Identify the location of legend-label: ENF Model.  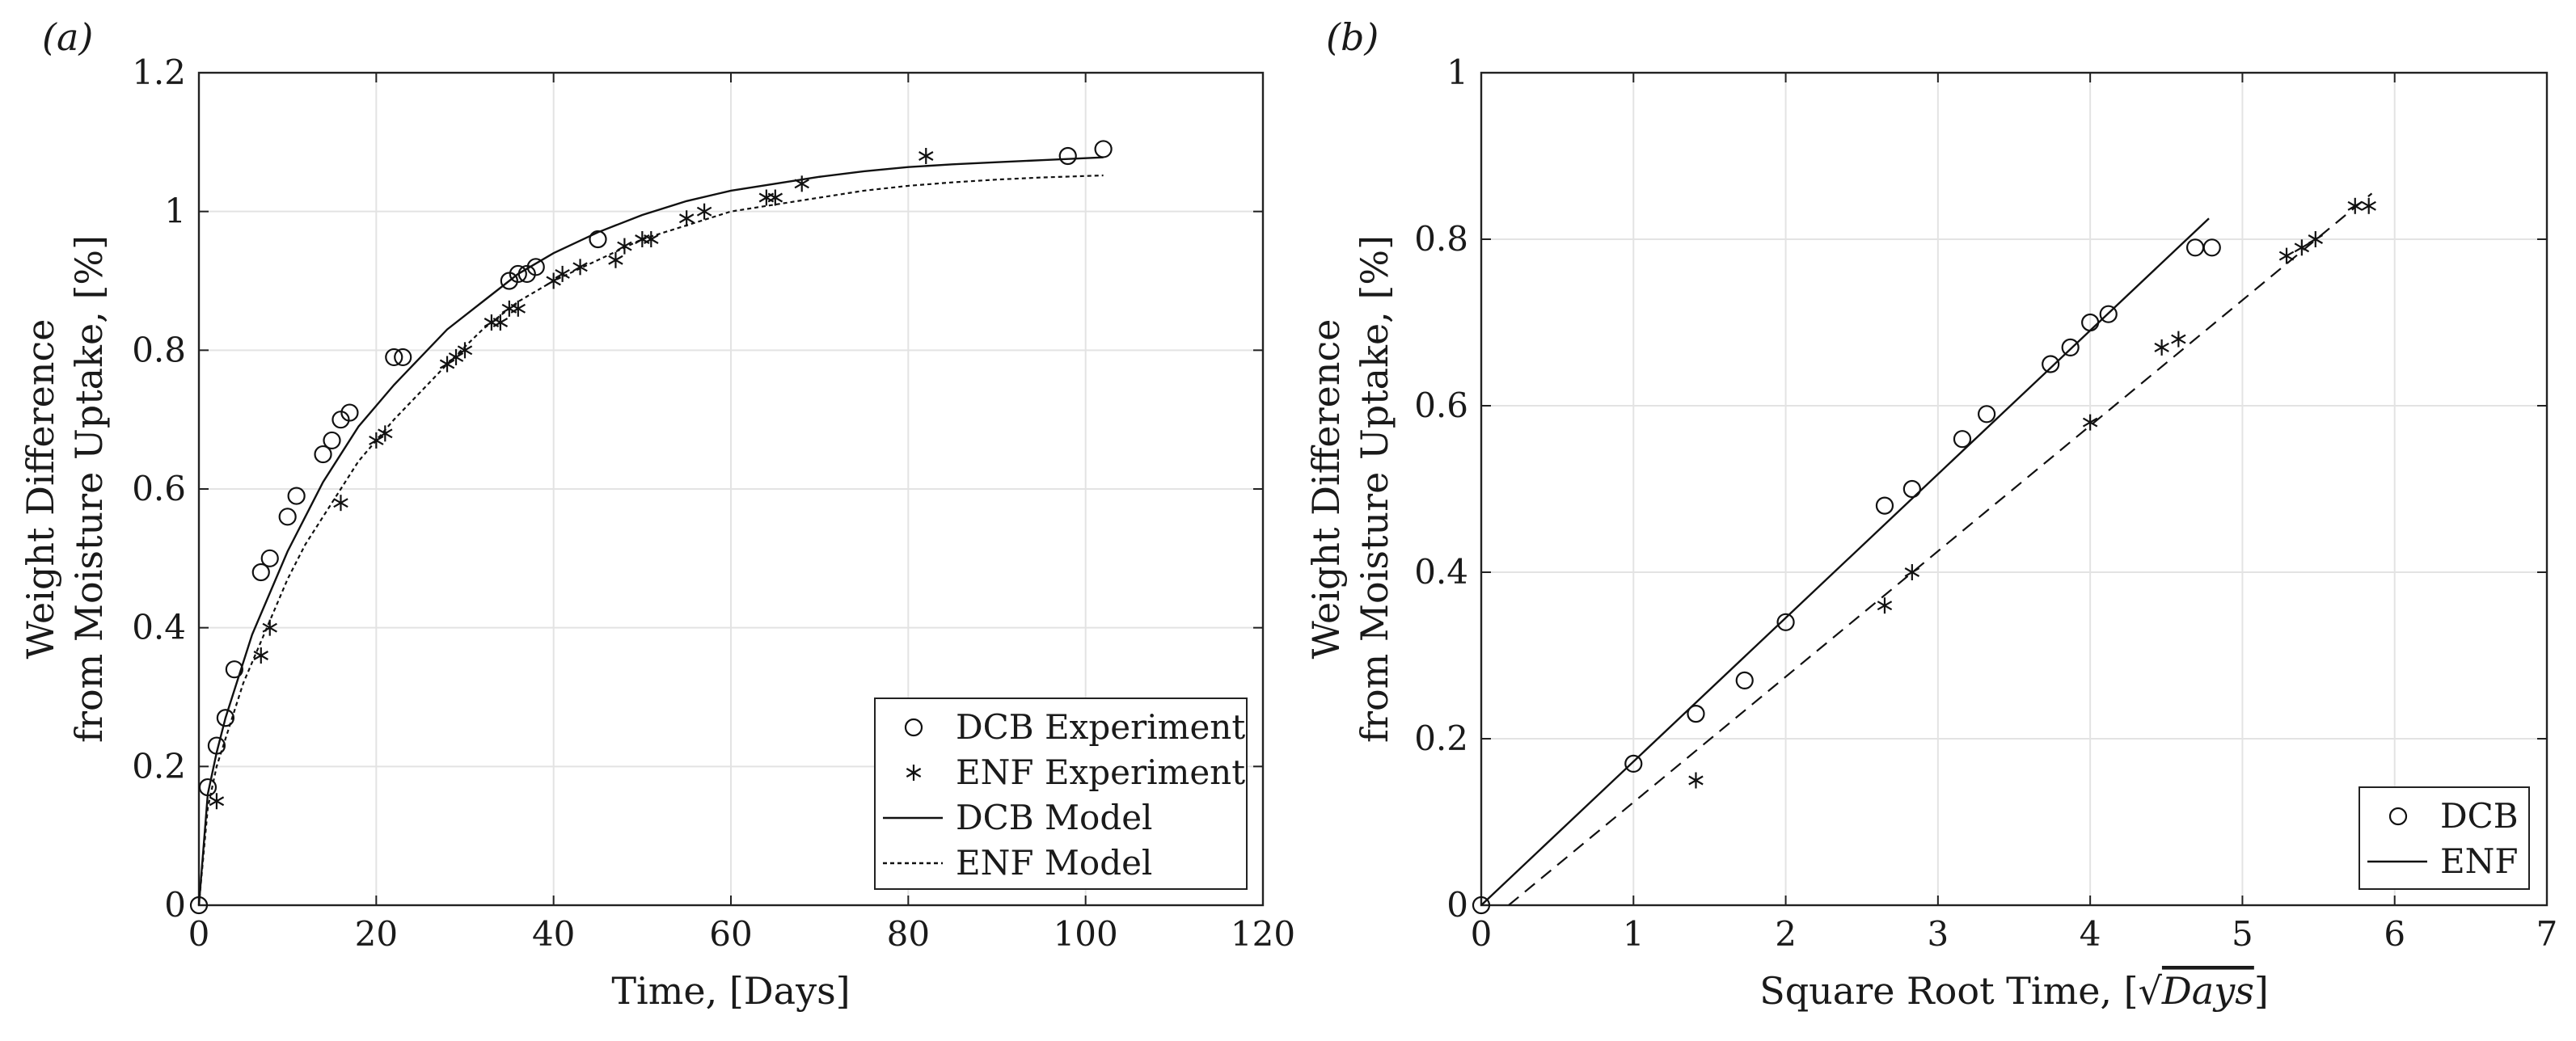
(1054, 863).